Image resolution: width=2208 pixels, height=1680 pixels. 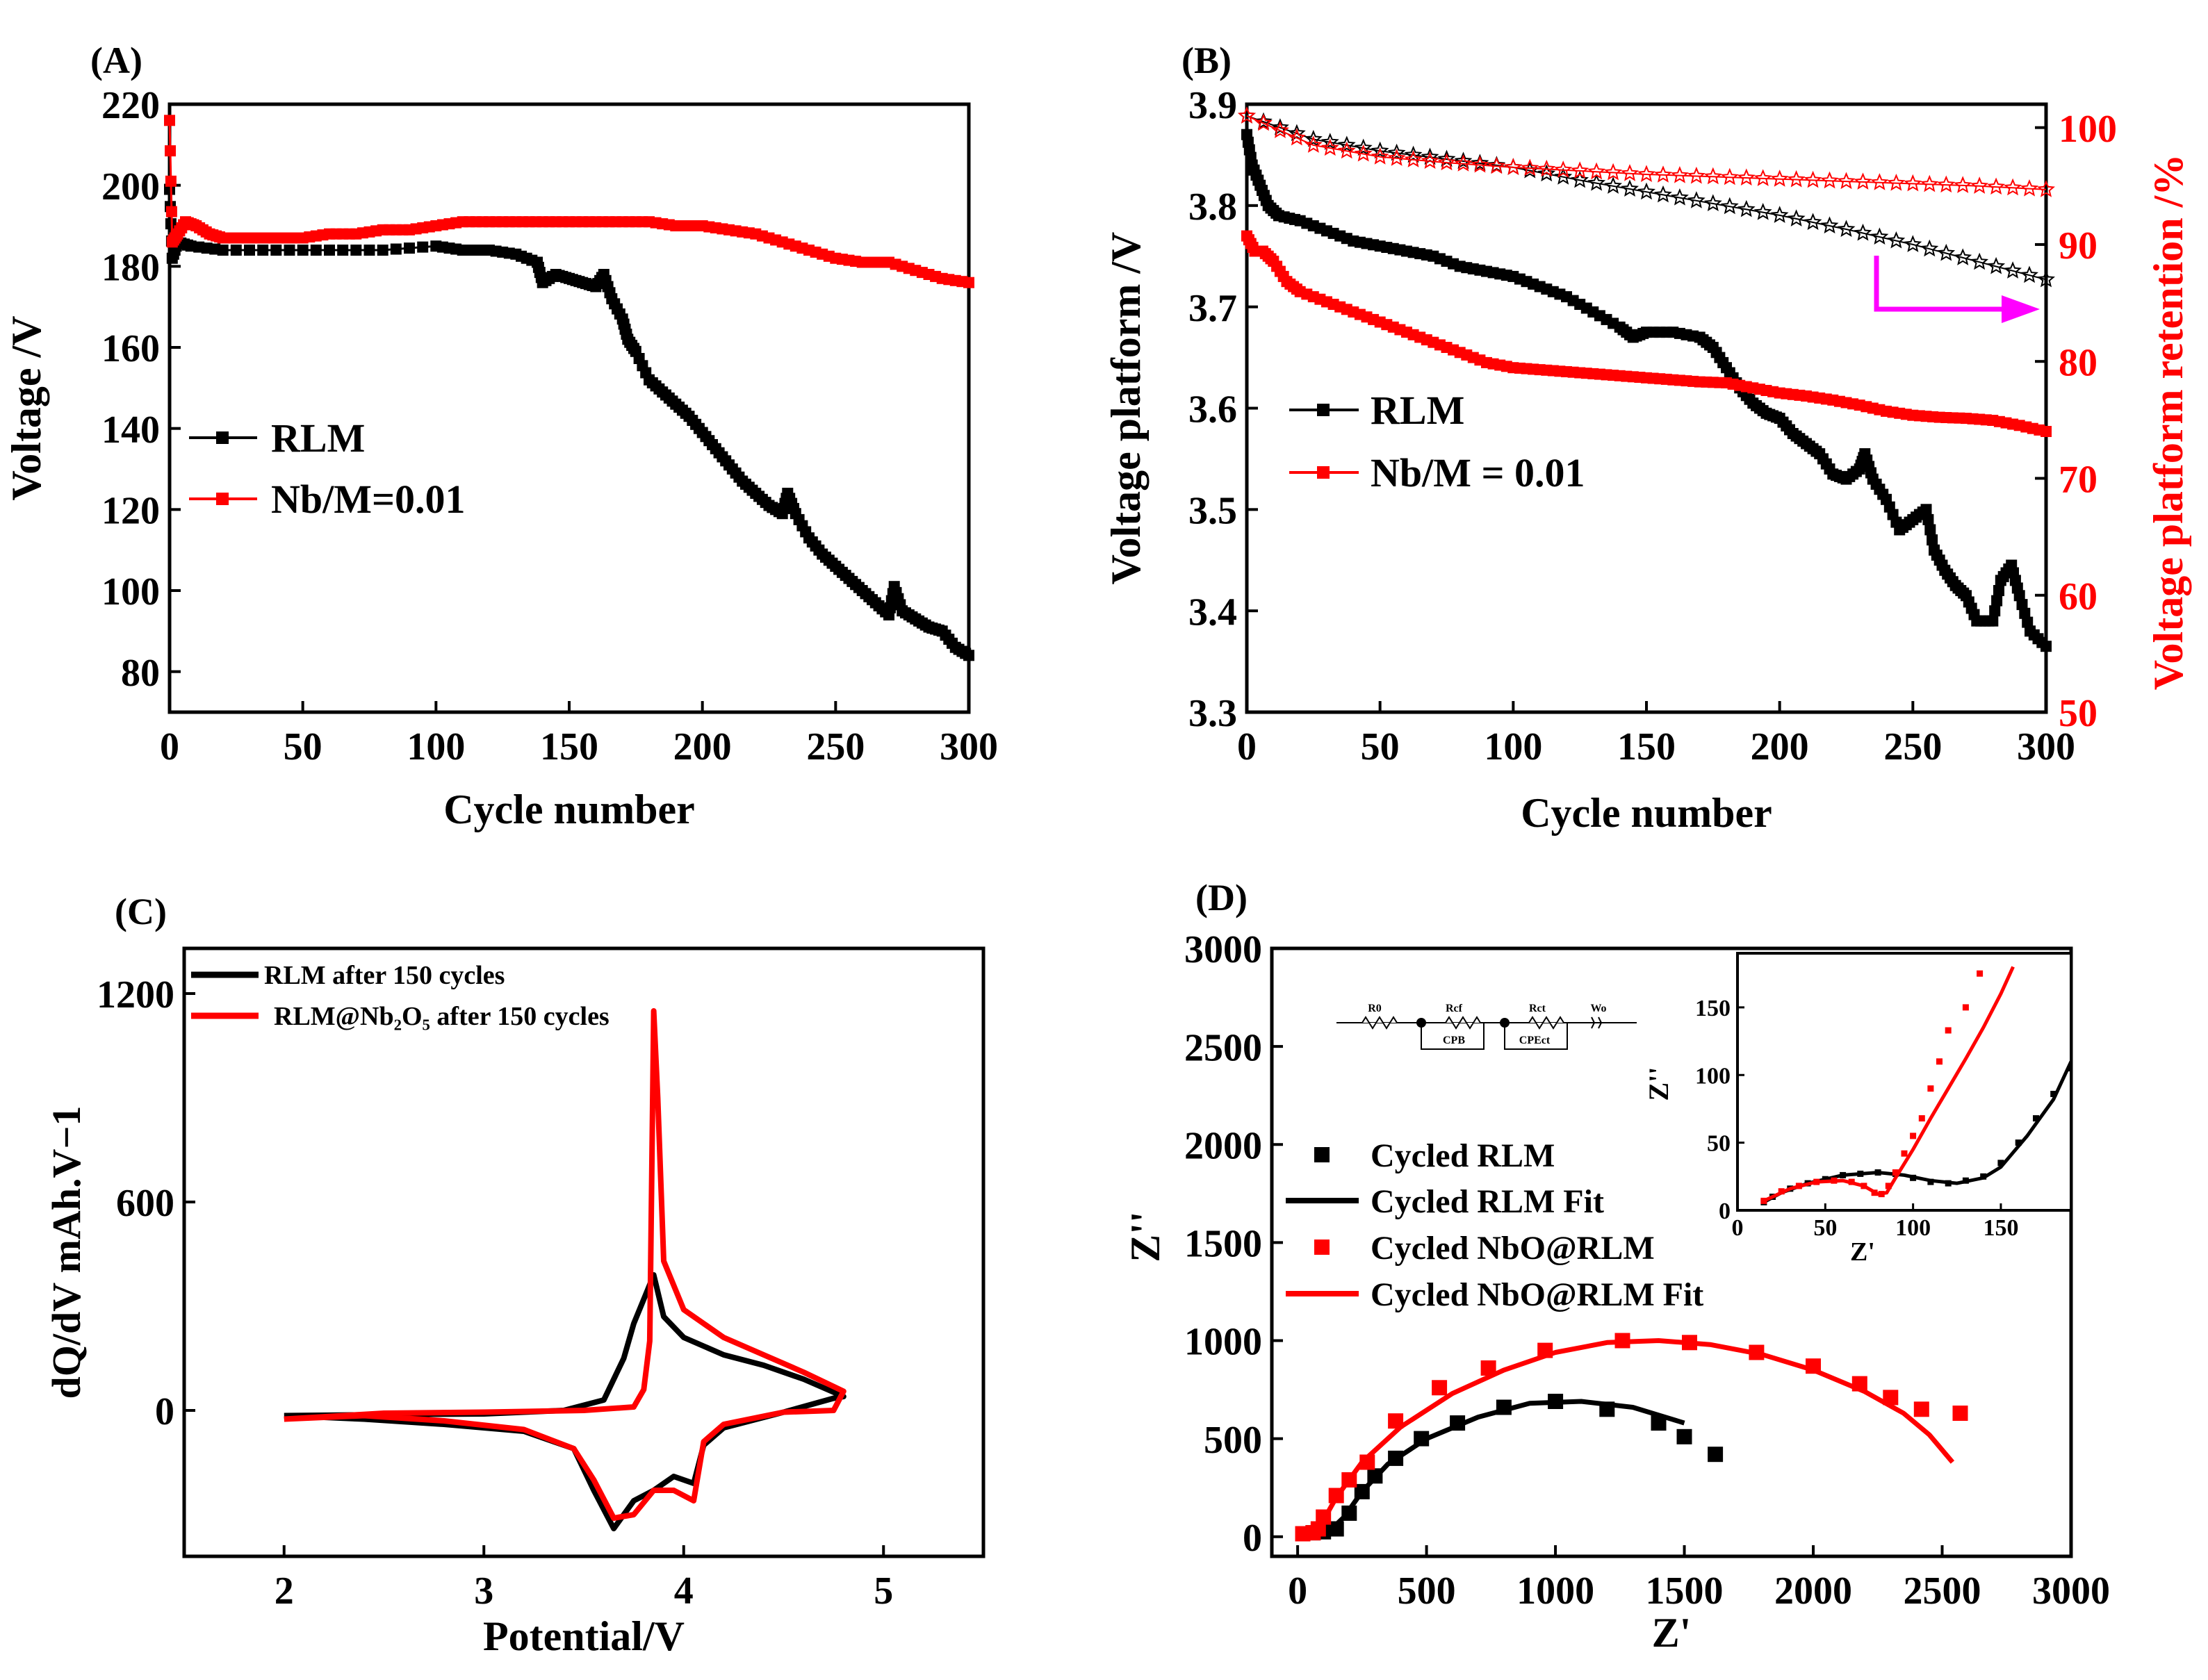 I want to click on panel-d-inset-plot, so click(x=1915, y=1085).